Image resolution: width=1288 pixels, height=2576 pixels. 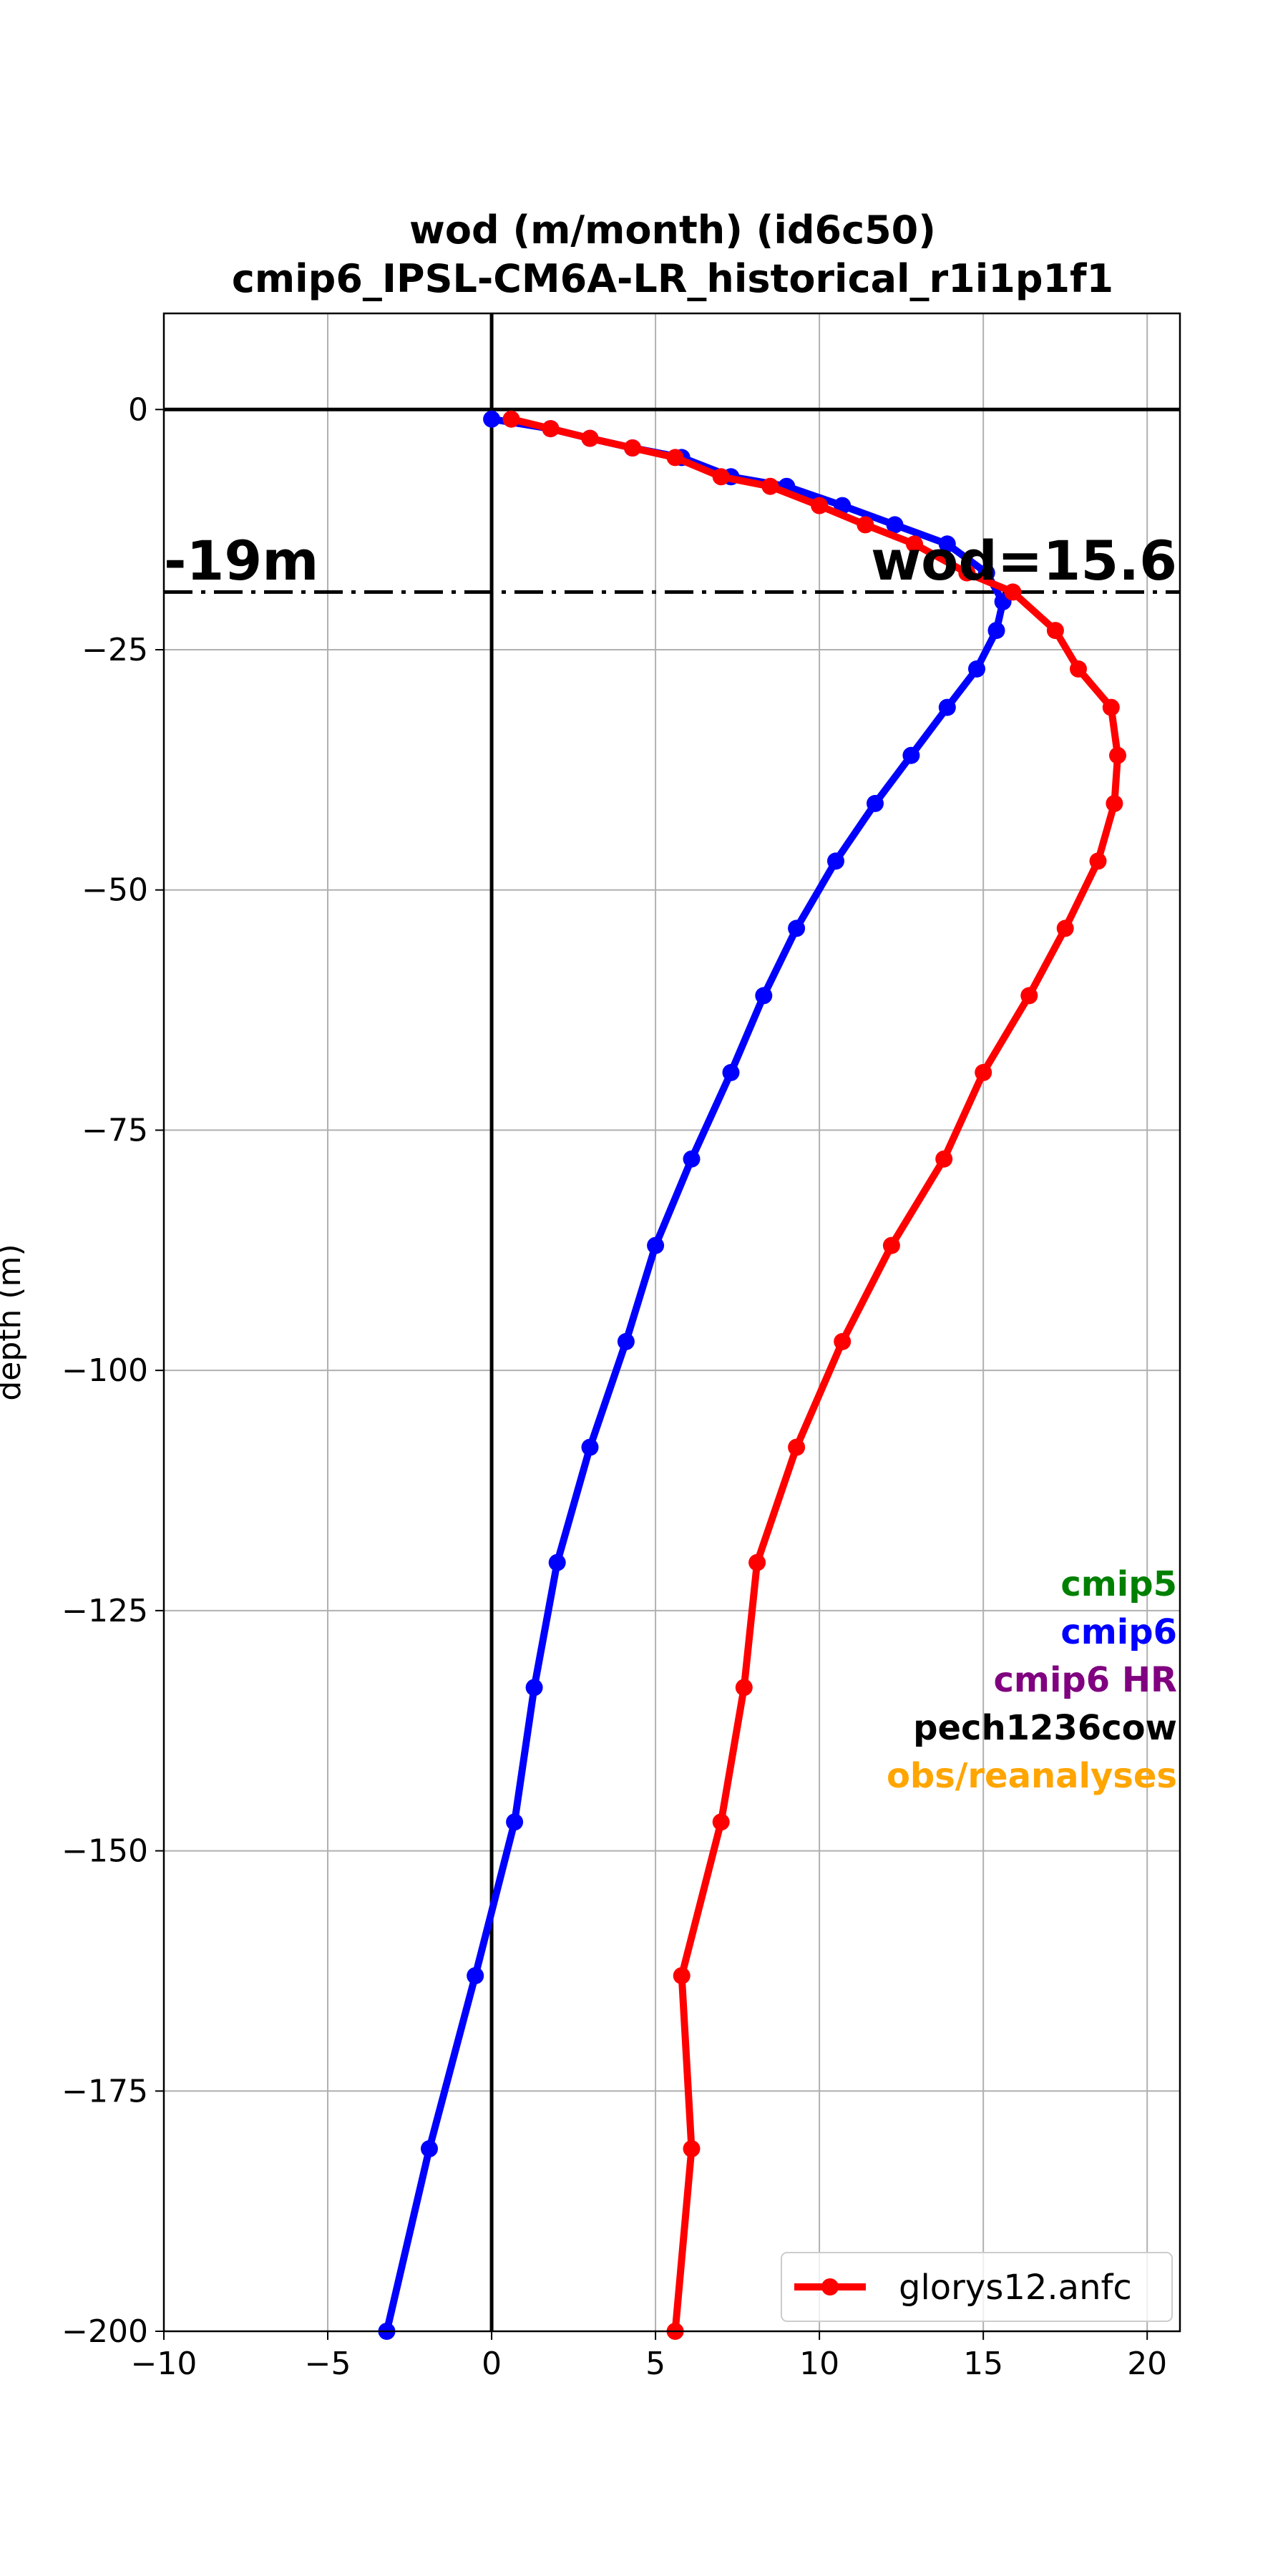 What do you see at coordinates (1085, 1680) in the screenshot?
I see `source-label: cmip6 HR` at bounding box center [1085, 1680].